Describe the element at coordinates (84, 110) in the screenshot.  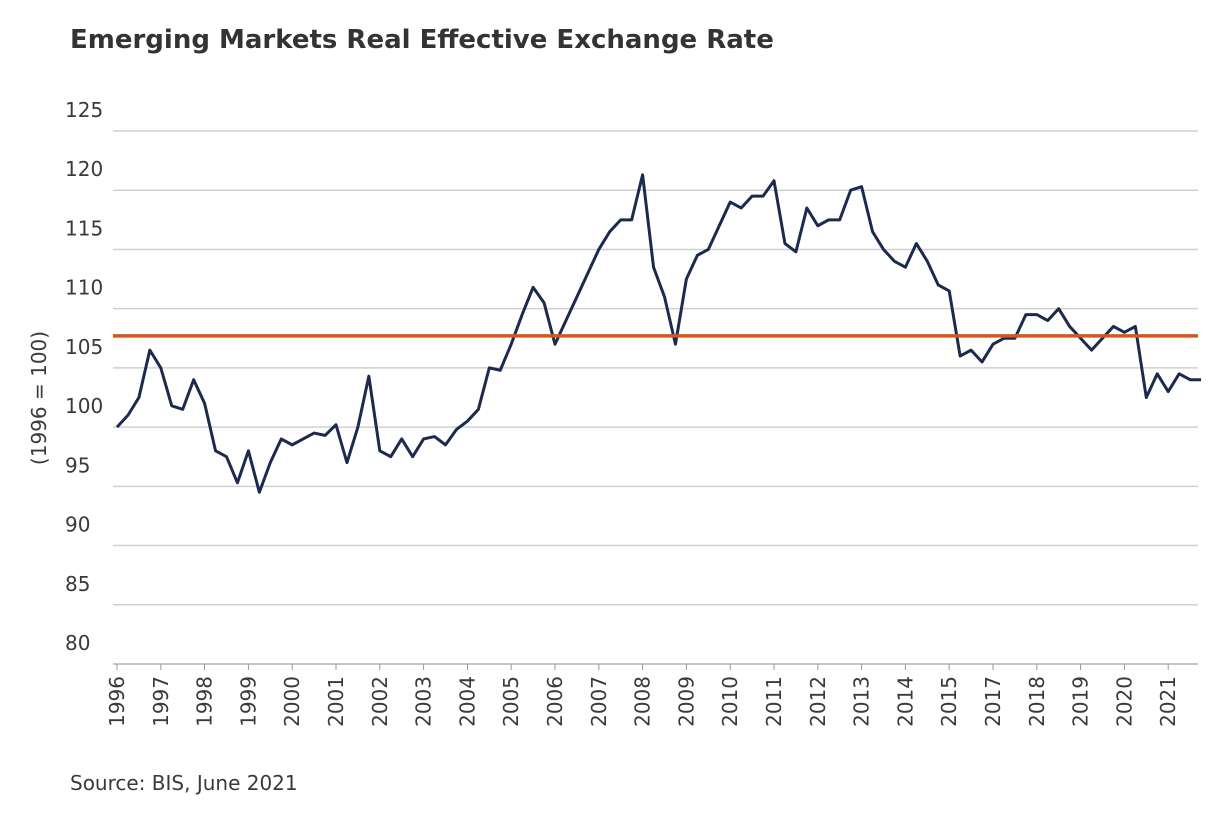
I see `y-tick-label: 125` at that location.